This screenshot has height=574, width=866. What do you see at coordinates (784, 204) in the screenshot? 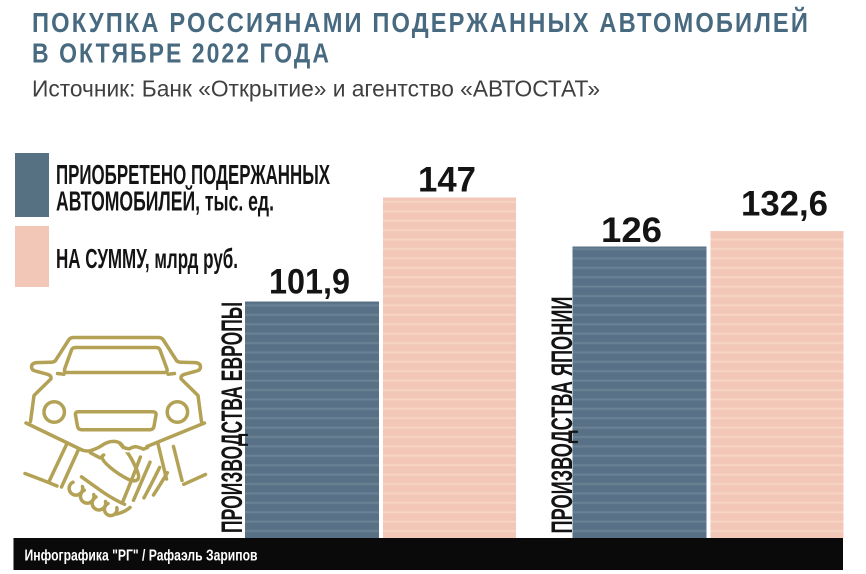
I see `svg-text: 132,6` at bounding box center [784, 204].